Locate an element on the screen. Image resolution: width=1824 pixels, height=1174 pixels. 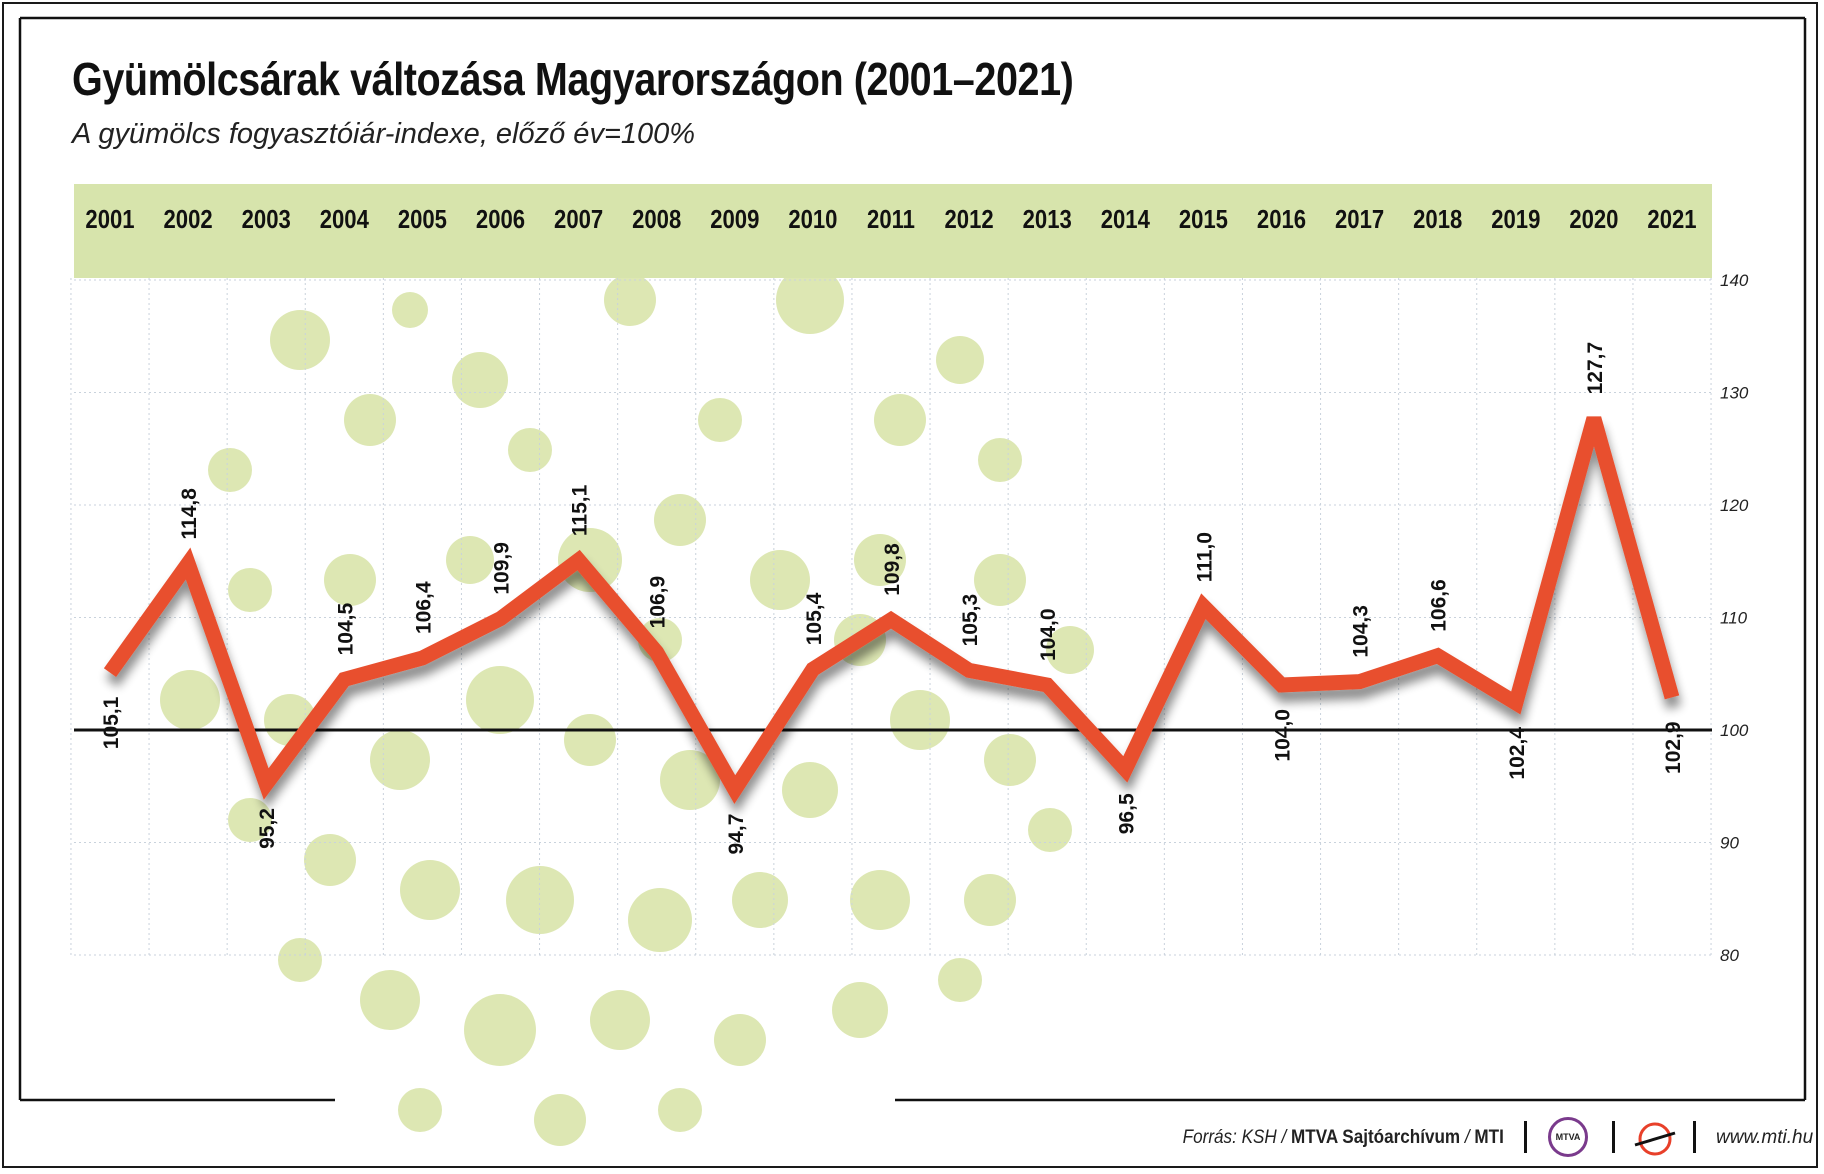
value-label: 102,4 is located at coordinates (1517, 753).